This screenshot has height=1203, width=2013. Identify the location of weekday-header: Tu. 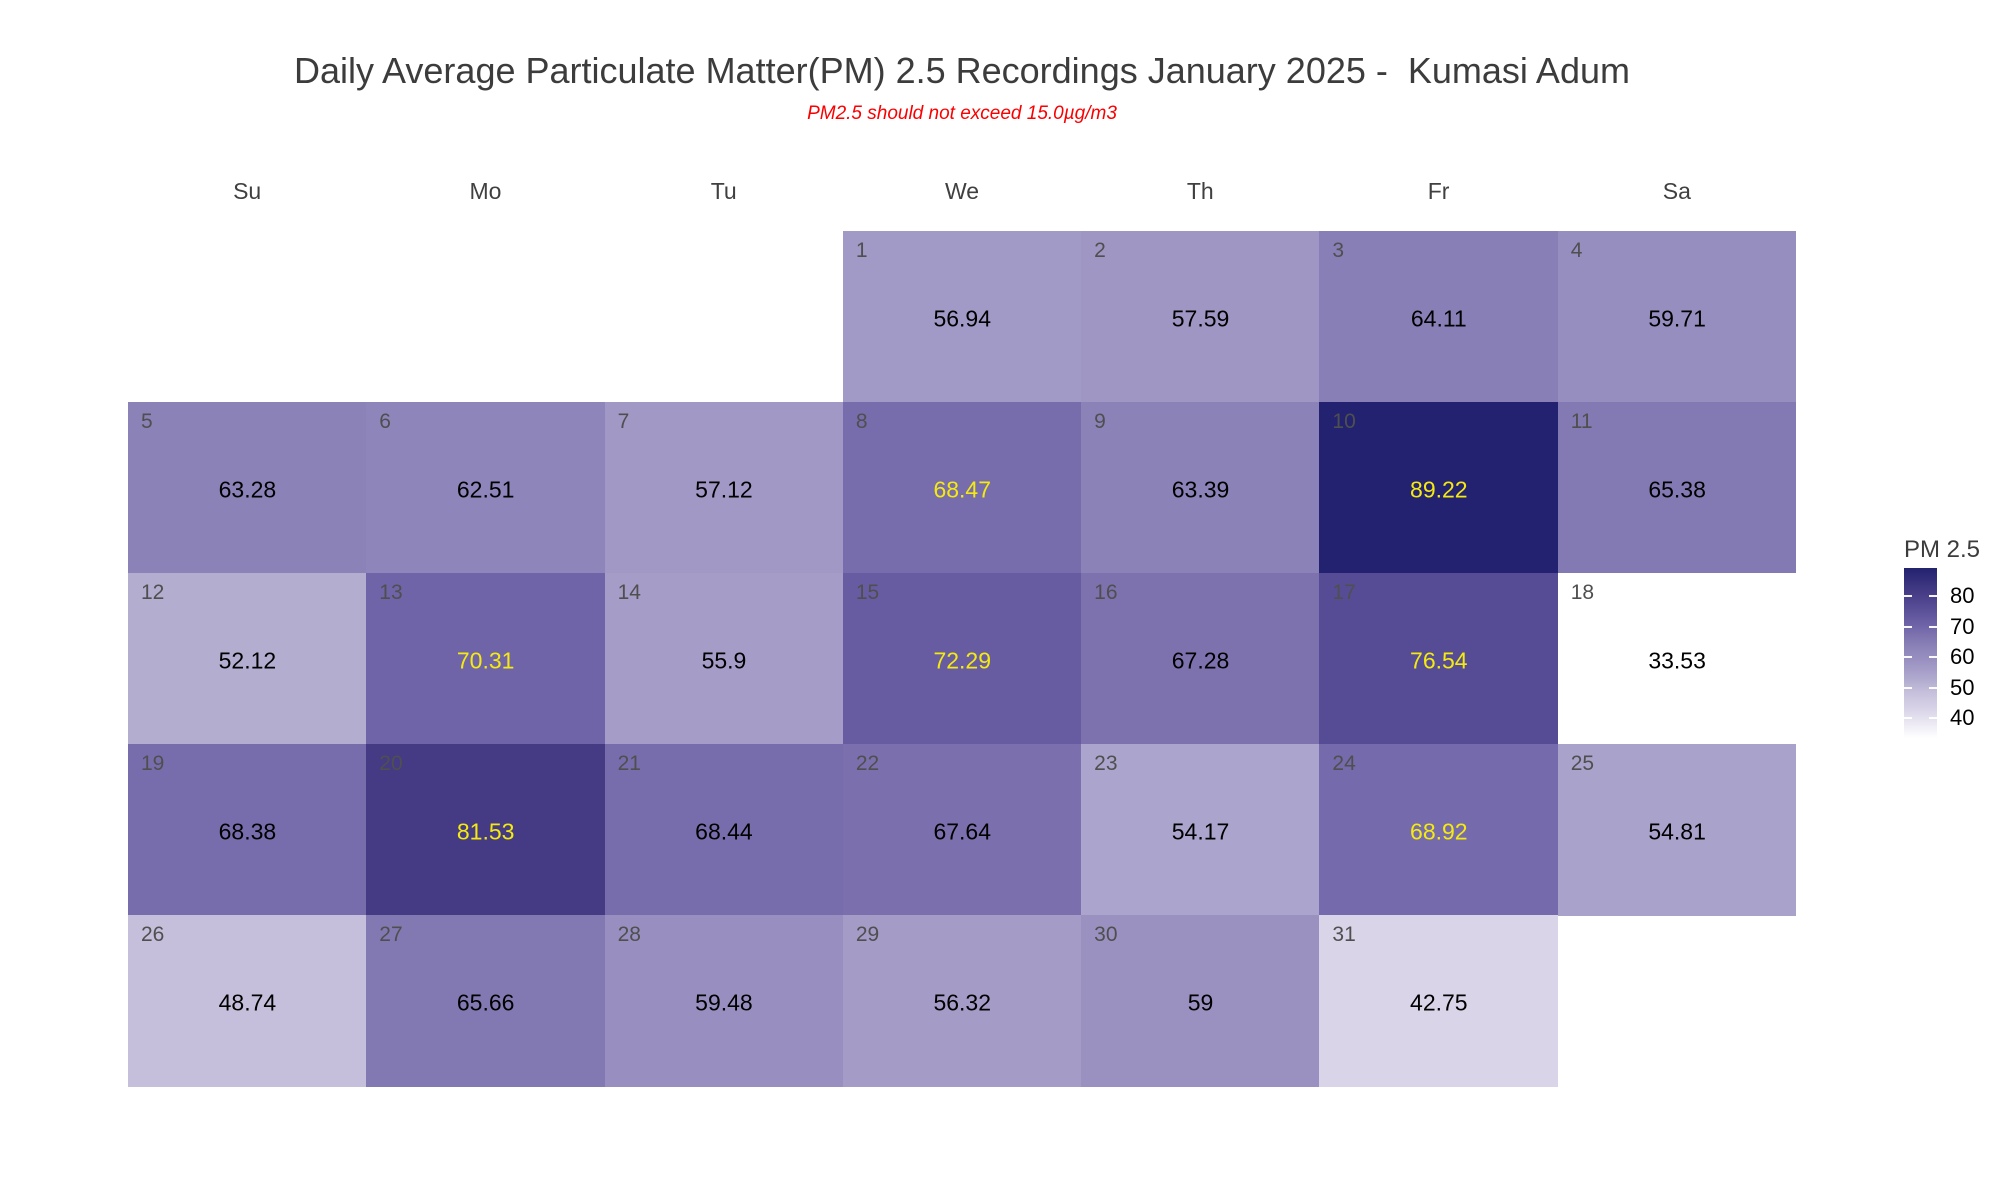
(723, 191).